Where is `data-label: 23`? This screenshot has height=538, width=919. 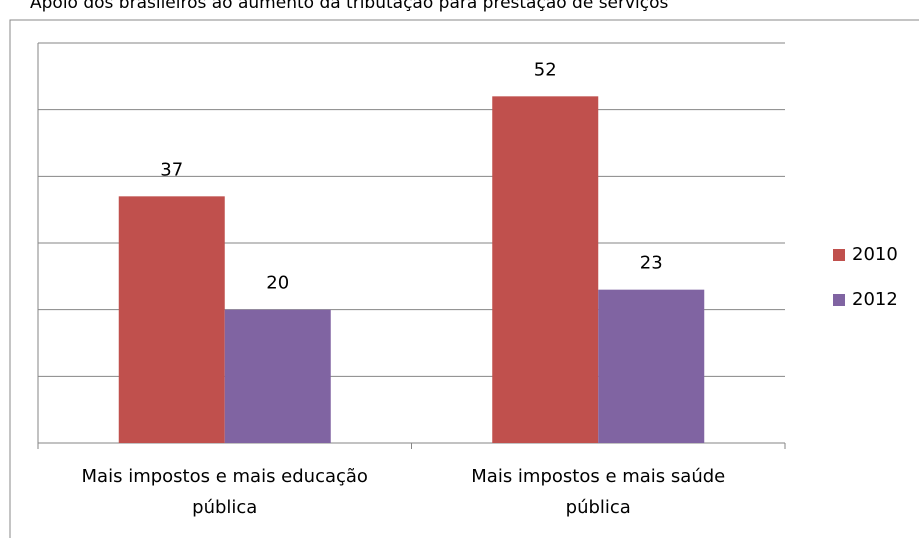 data-label: 23 is located at coordinates (651, 263).